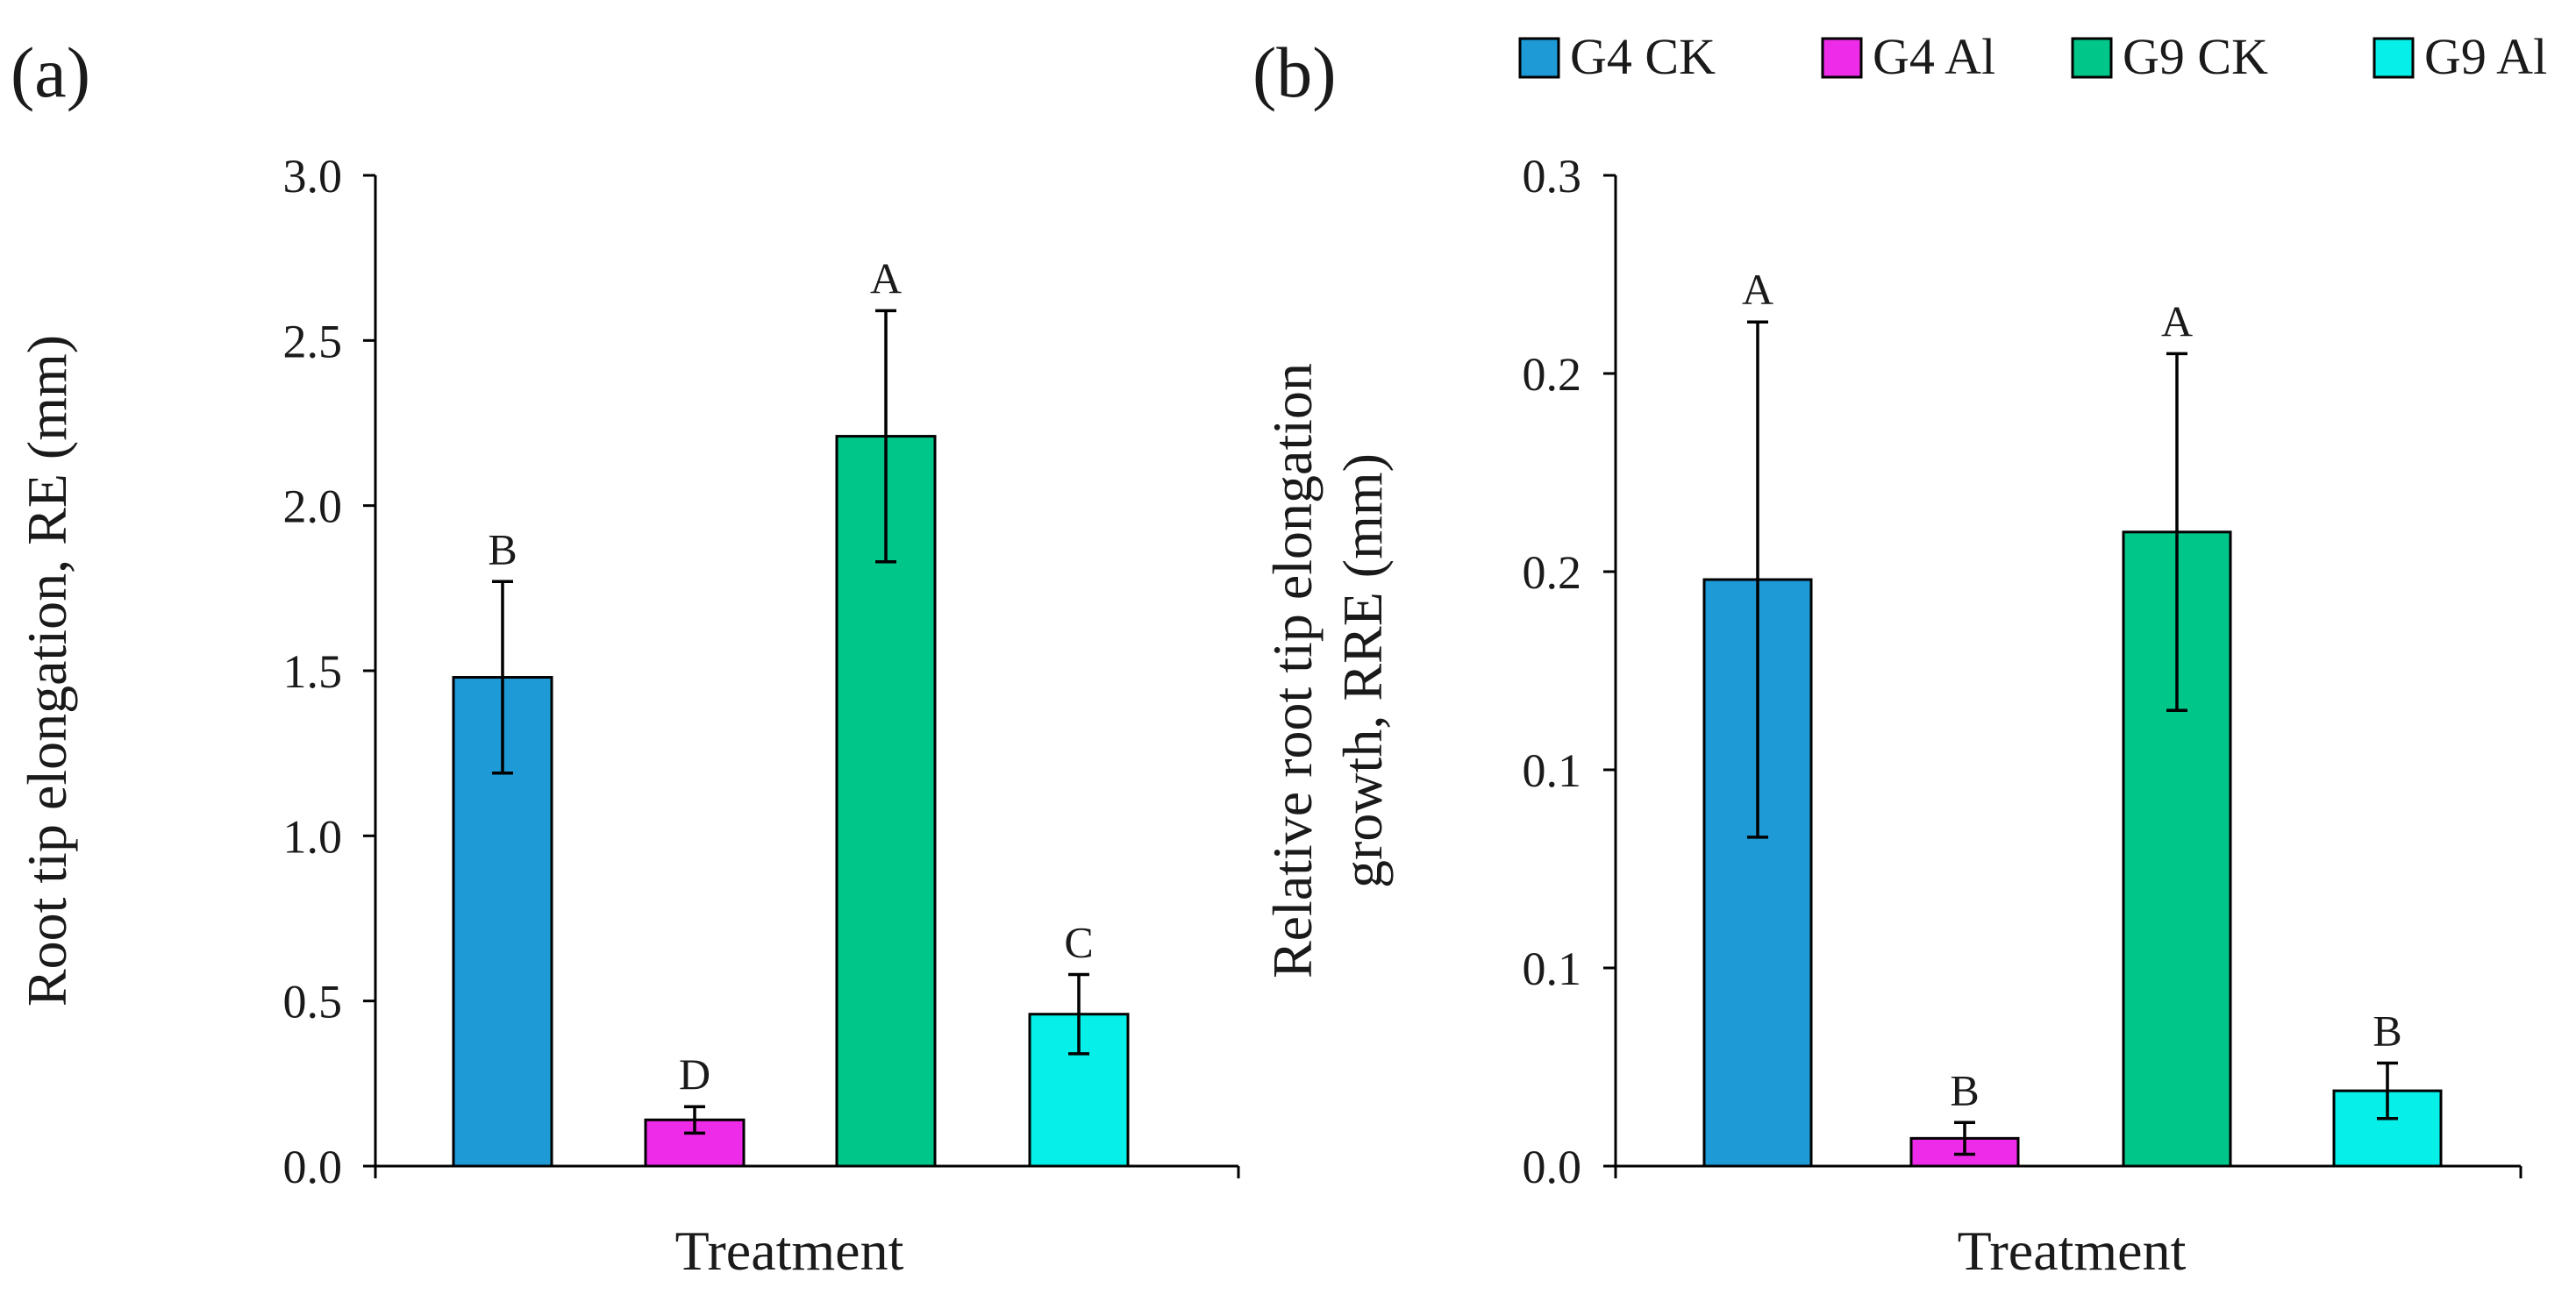 The width and height of the screenshot is (2576, 1309). What do you see at coordinates (1078, 943) in the screenshot?
I see `significance-letter: C` at bounding box center [1078, 943].